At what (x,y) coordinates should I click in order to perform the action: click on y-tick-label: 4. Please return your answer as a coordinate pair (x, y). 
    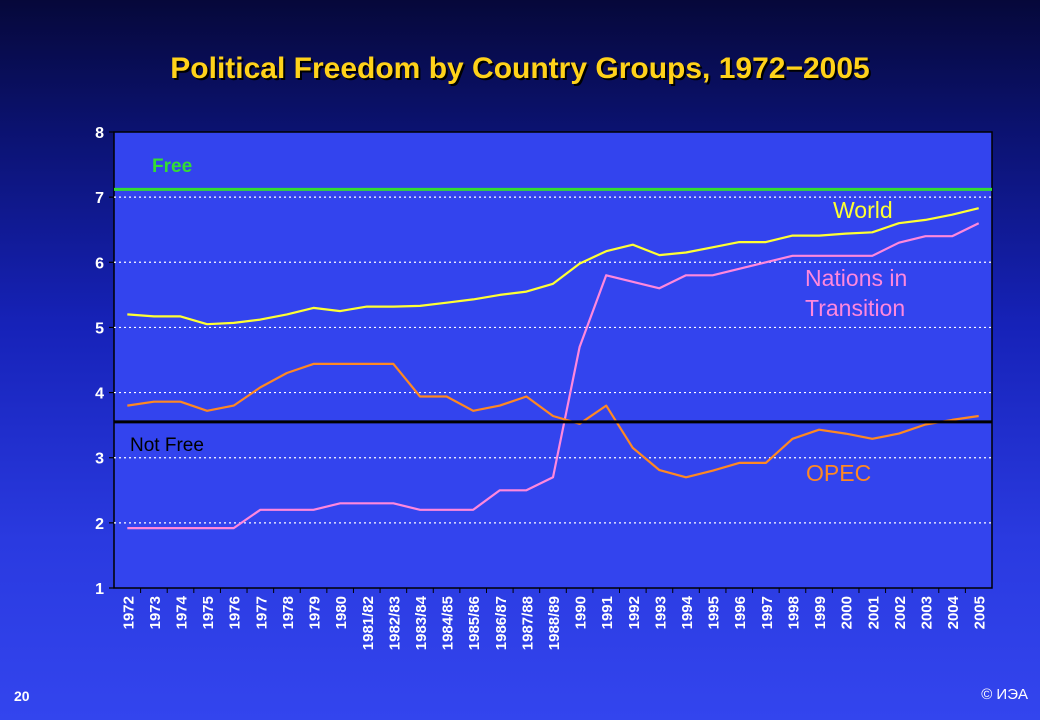
    Looking at the image, I should click on (99, 394).